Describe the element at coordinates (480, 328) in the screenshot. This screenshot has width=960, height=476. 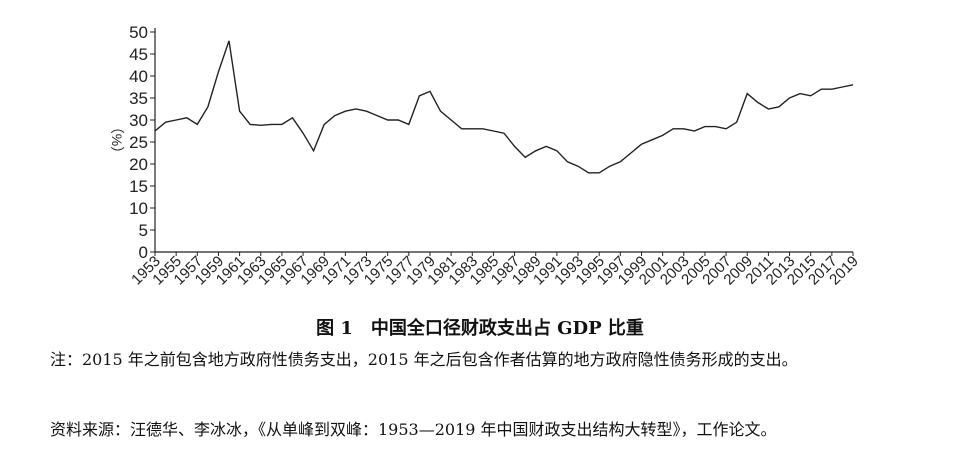
I see `caption: 图 1 中国全口径财政支出占 GDP 比重` at that location.